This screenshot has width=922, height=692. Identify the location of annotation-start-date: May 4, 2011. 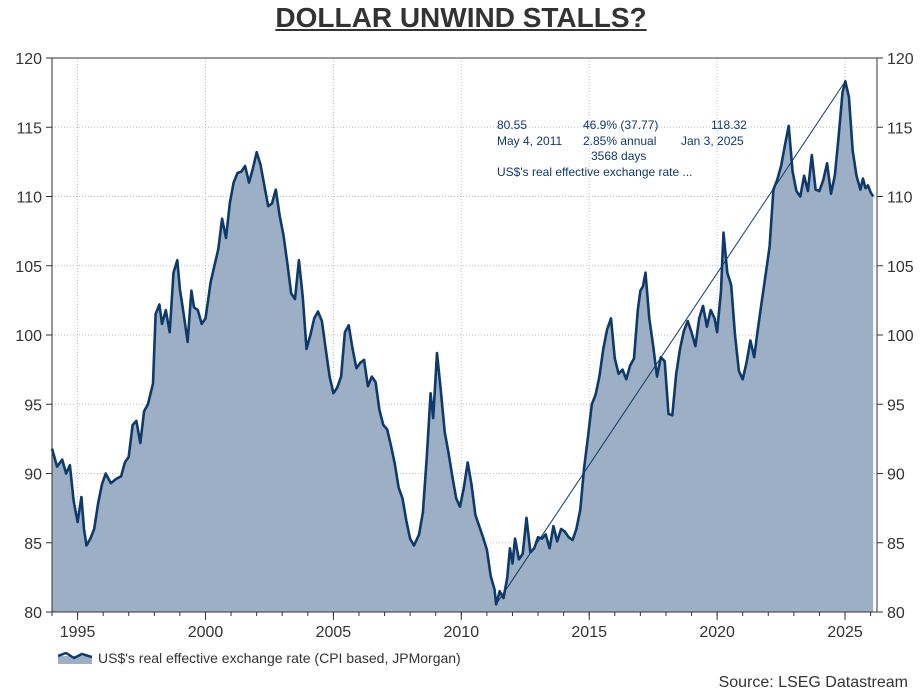
(529, 141).